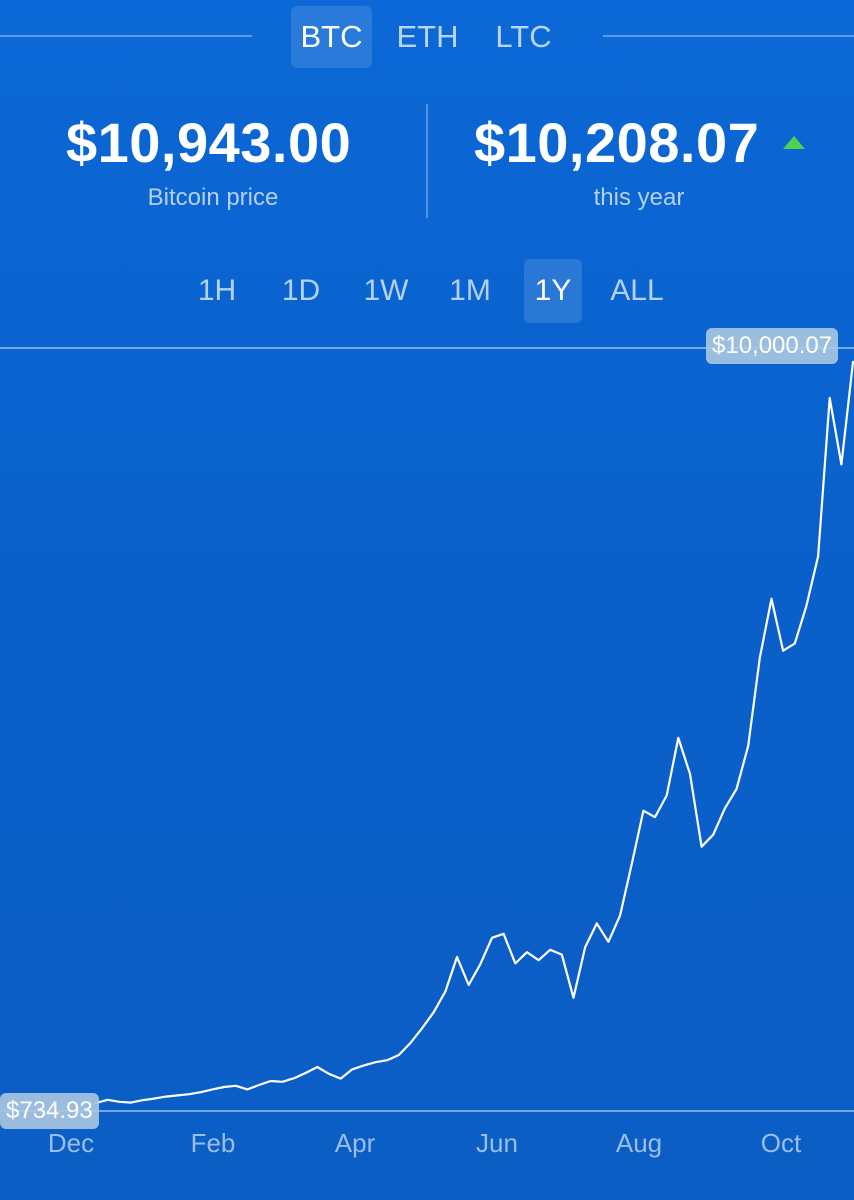  I want to click on bitcoin-price-value: $10,943.00, so click(209, 142).